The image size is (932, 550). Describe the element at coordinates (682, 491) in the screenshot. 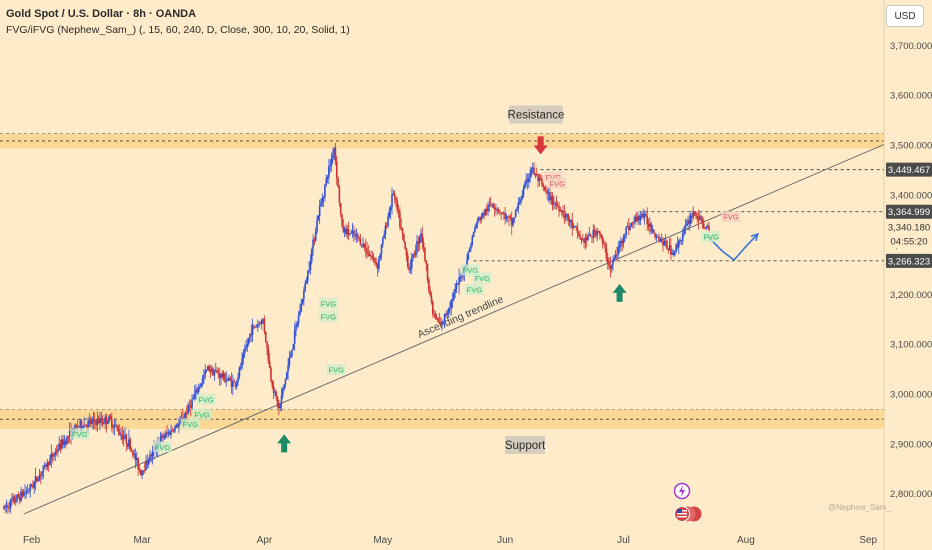

I see `flash-icon` at that location.